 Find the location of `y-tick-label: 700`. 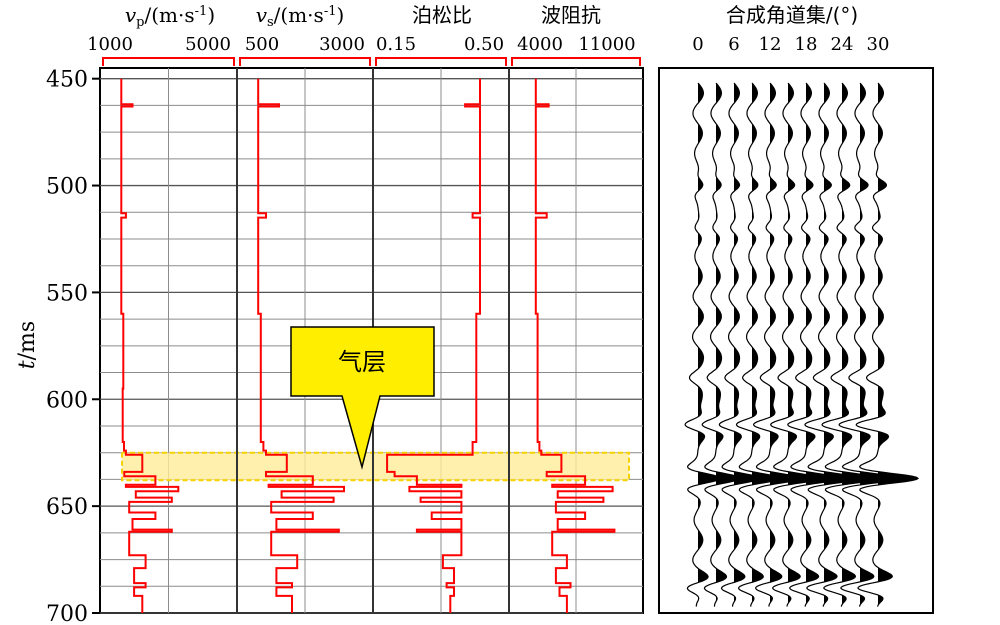

y-tick-label: 700 is located at coordinates (67, 613).